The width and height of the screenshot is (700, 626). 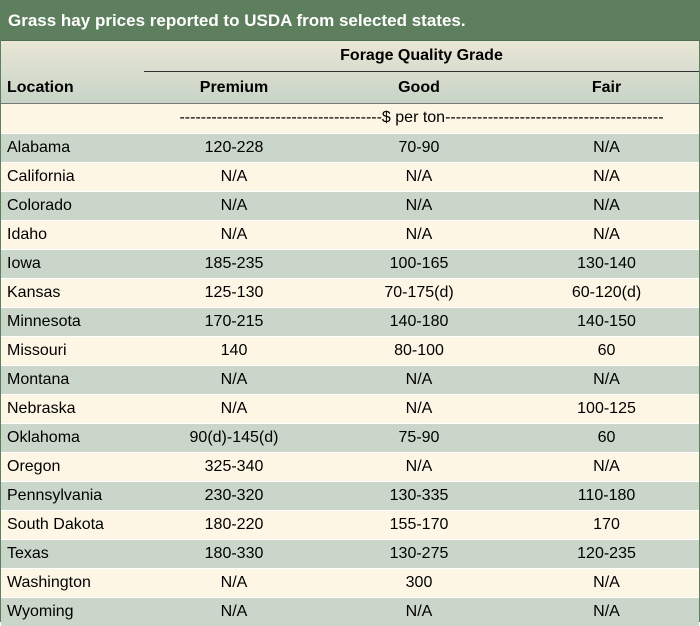 What do you see at coordinates (41, 408) in the screenshot?
I see `location-cell: Nebraska` at bounding box center [41, 408].